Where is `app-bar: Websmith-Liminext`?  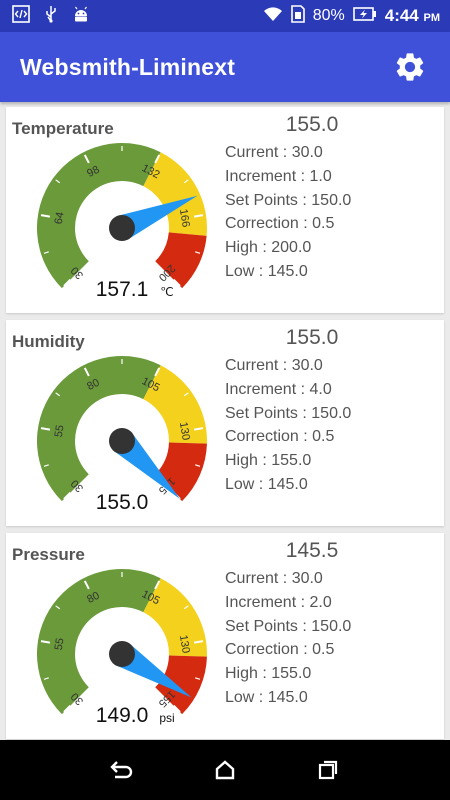
app-bar: Websmith-Liminext is located at coordinates (225, 67).